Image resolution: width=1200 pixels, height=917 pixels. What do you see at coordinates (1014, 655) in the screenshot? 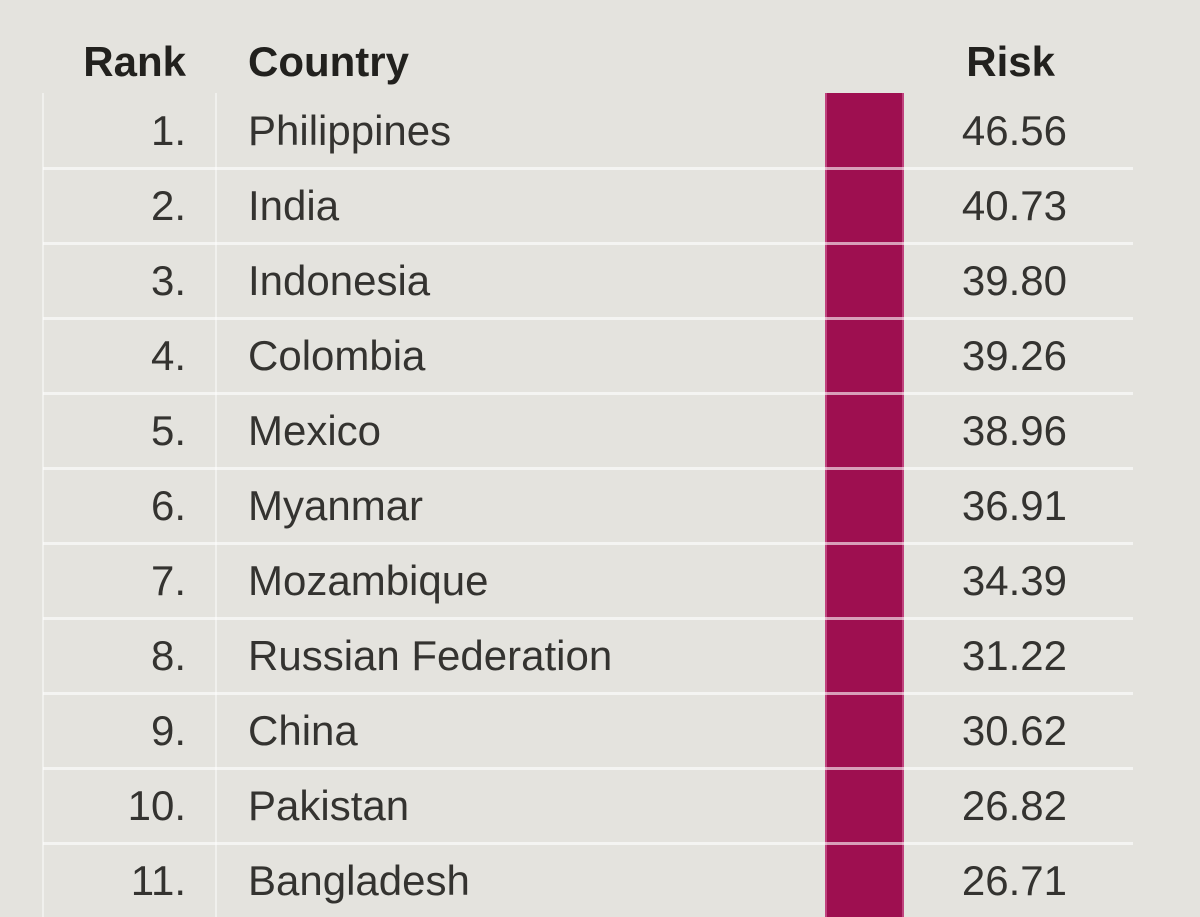
I see `risk-cell: 31.22` at bounding box center [1014, 655].